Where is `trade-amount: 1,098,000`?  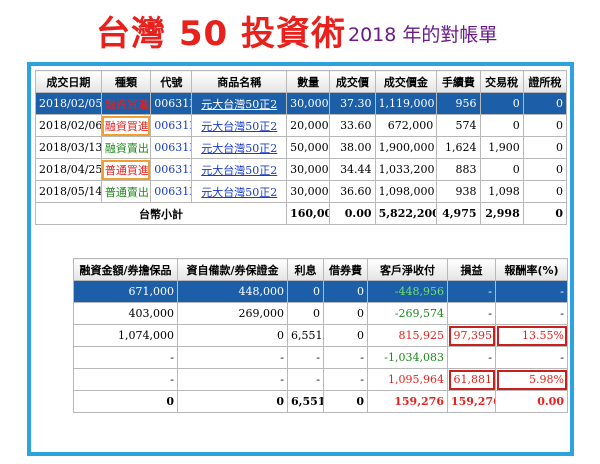 trade-amount: 1,098,000 is located at coordinates (406, 191).